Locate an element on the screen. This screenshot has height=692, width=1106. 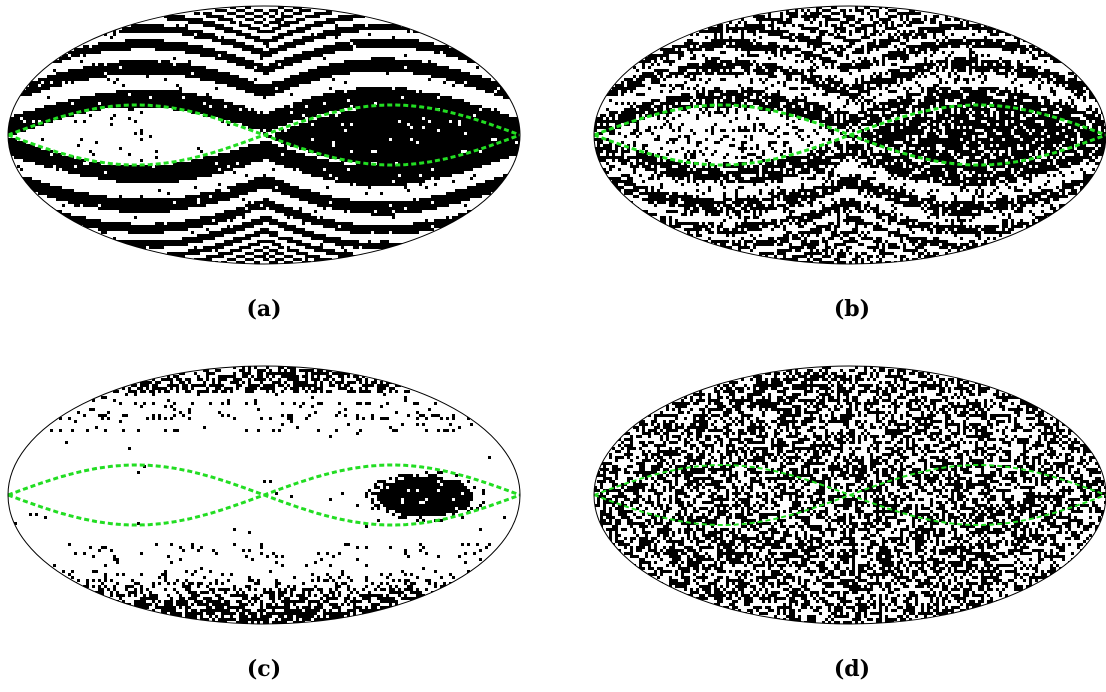
caption-d: (d) is located at coordinates (852, 669).